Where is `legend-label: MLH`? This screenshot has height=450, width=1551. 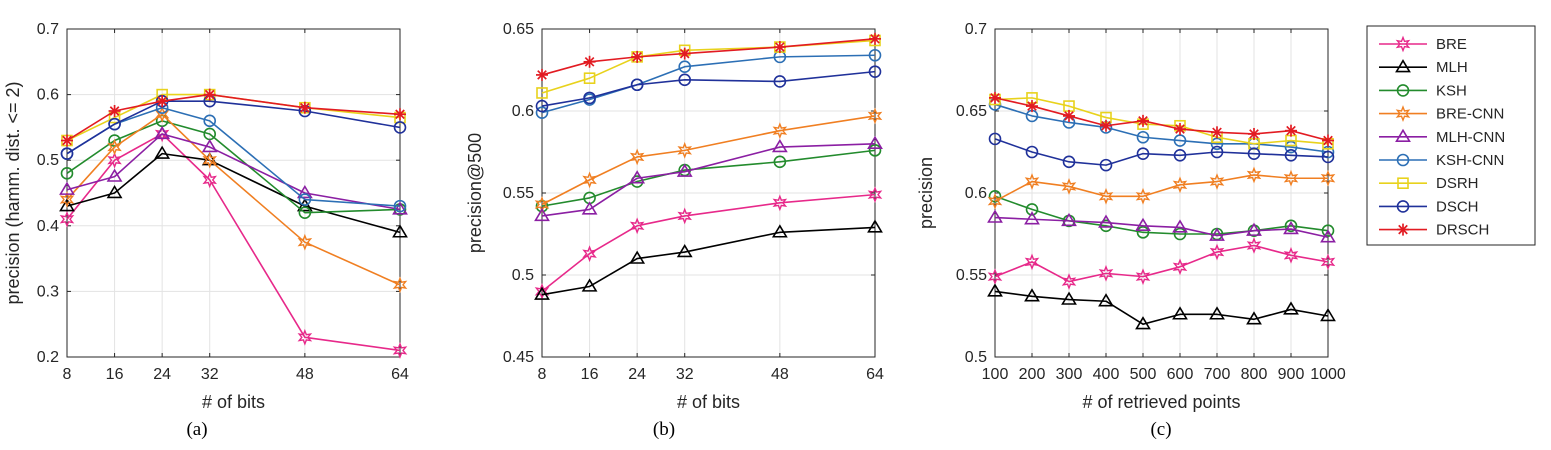
legend-label: MLH is located at coordinates (1452, 67).